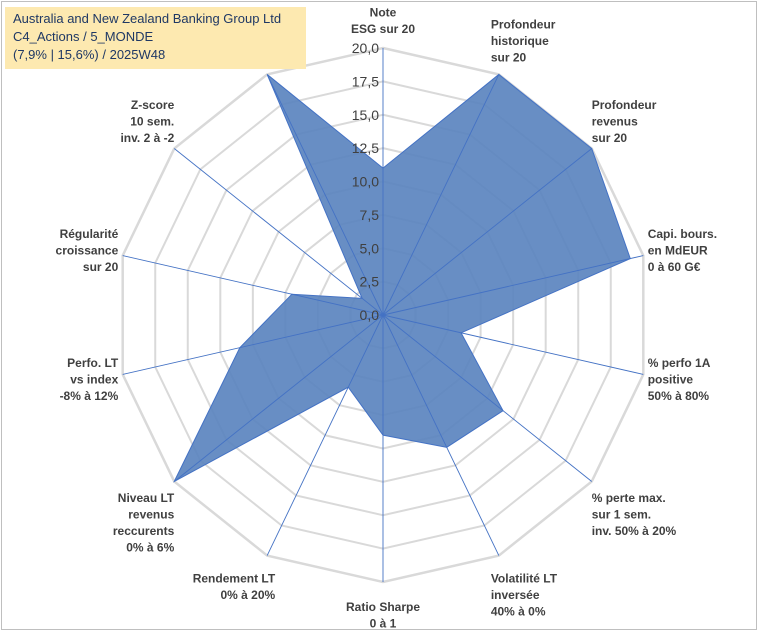 This screenshot has height=633, width=760. I want to click on axis-label-line: inv. 50% à 20%, so click(634, 531).